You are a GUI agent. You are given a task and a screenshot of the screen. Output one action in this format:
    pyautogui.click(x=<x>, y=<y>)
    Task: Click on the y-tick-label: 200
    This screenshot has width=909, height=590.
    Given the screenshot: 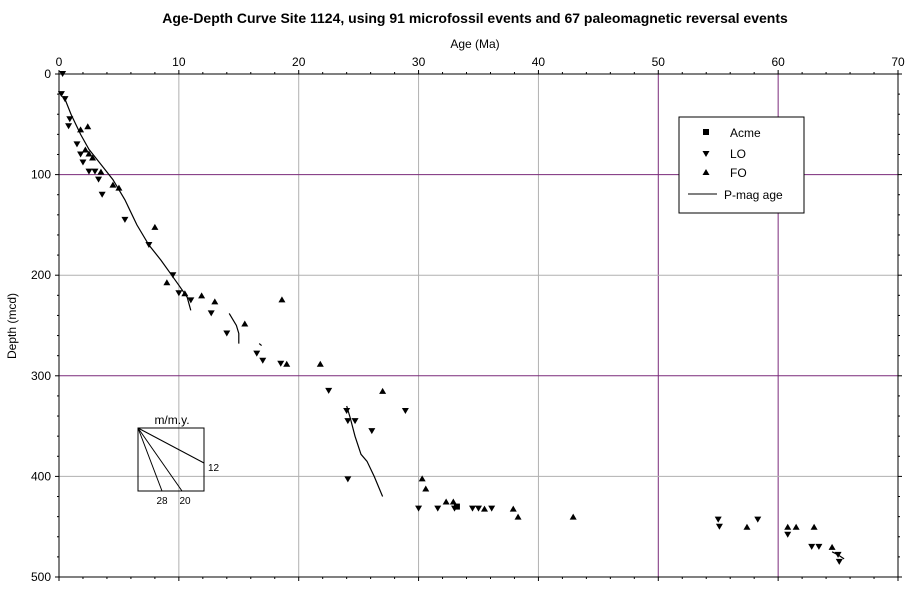 What is the action you would take?
    pyautogui.click(x=41, y=275)
    